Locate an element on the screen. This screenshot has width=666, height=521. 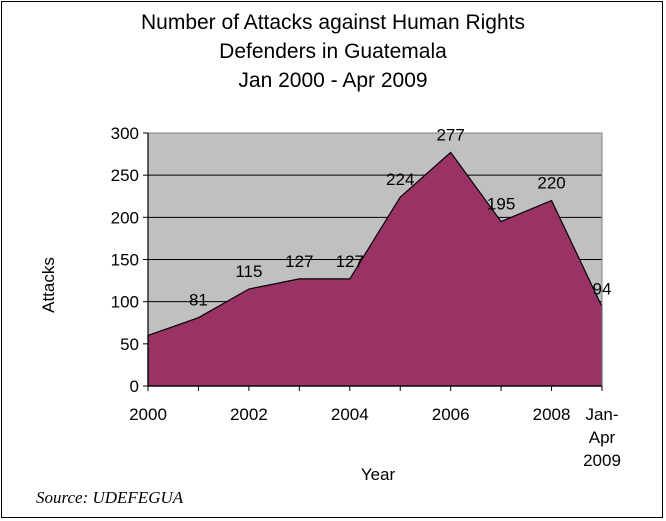
x-tick-label-6: 2006 is located at coordinates (451, 414).